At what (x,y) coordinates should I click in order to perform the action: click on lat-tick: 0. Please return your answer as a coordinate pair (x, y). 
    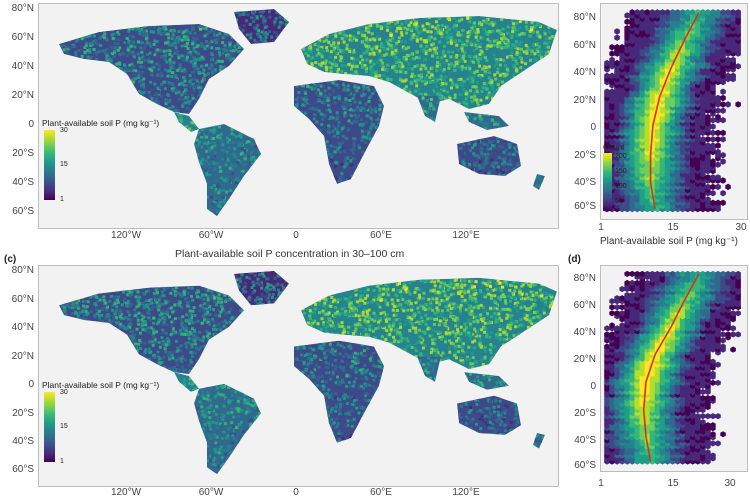
    Looking at the image, I should click on (31, 384).